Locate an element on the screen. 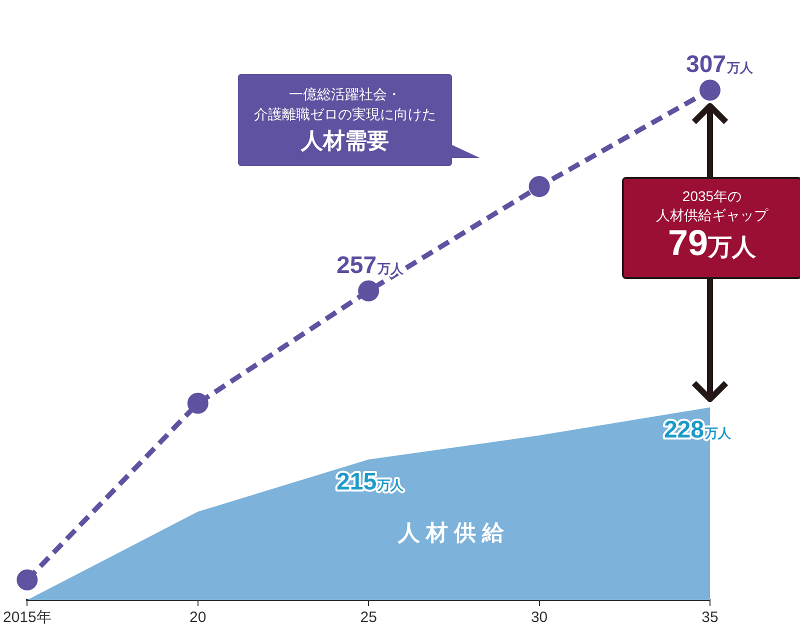 The height and width of the screenshot is (638, 800). annotation: 一億総活躍社会・ is located at coordinates (345, 94).